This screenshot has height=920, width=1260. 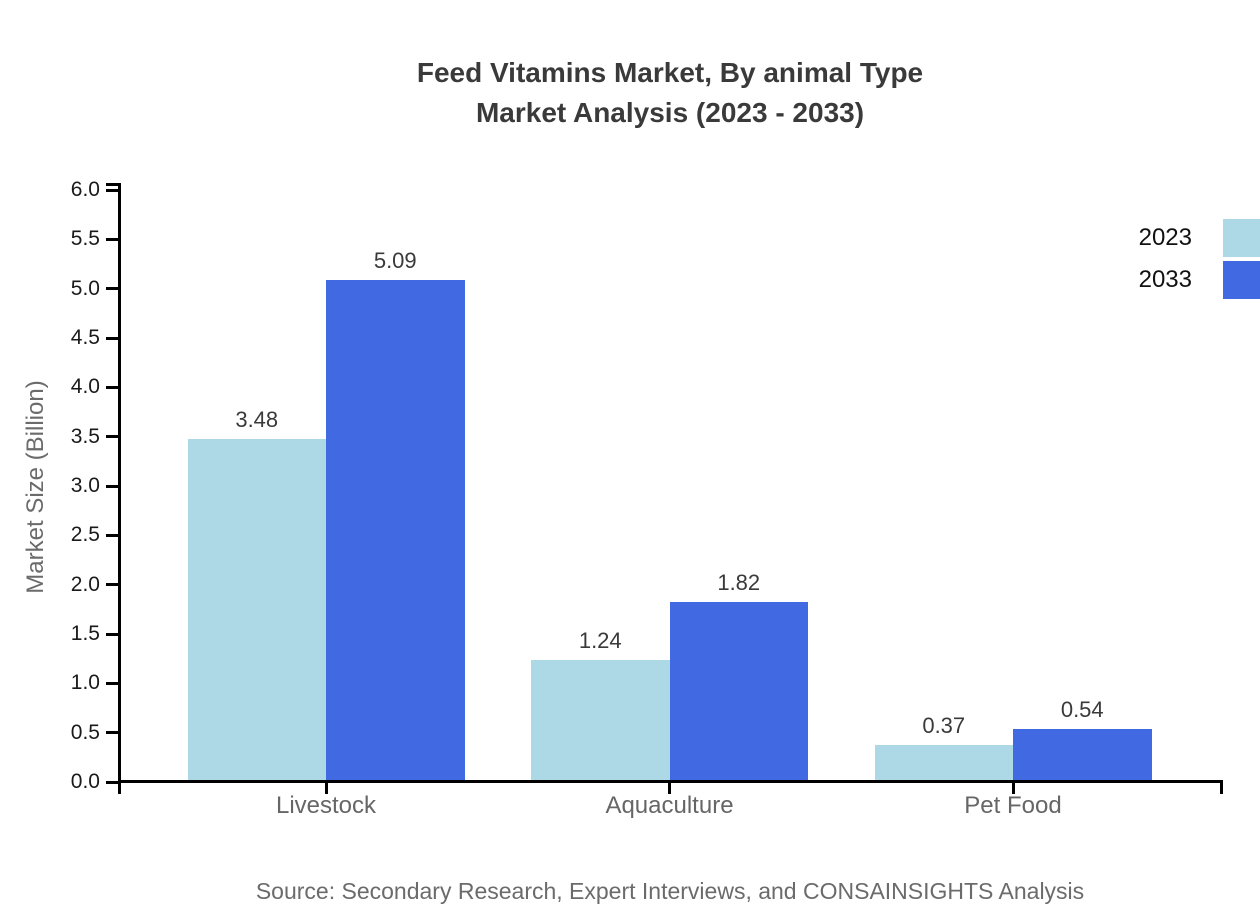 What do you see at coordinates (1221, 787) in the screenshot?
I see `x-axis-end-cap` at bounding box center [1221, 787].